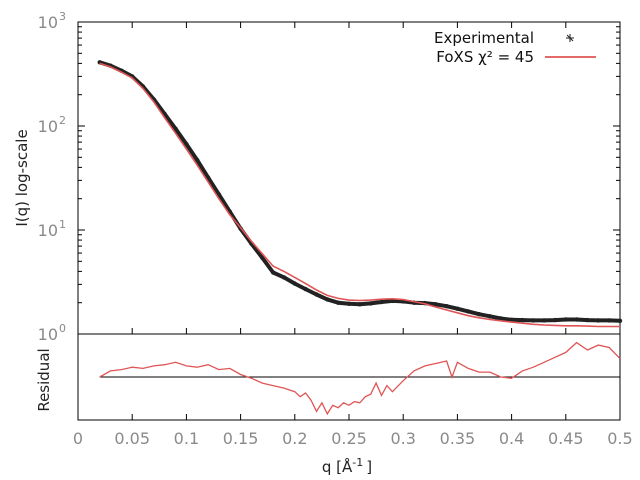  What do you see at coordinates (337, 466) in the screenshot?
I see `x-axis-label-main: q [Å` at bounding box center [337, 466].